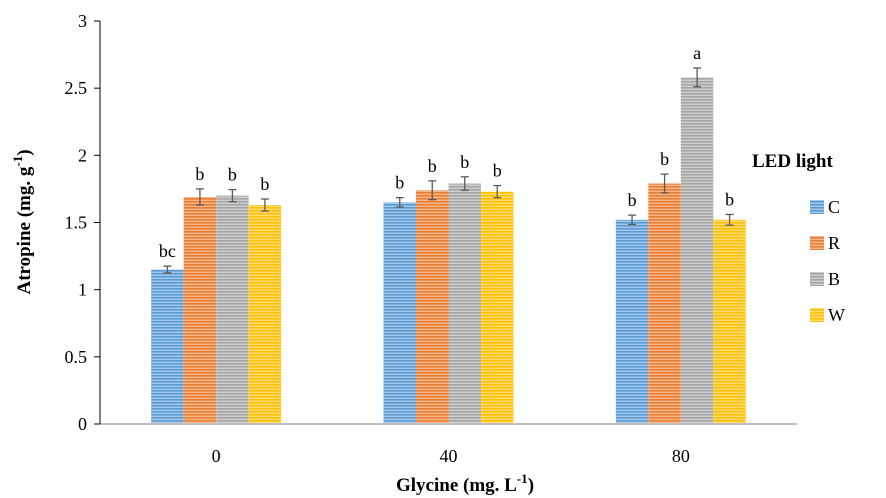  What do you see at coordinates (216, 456) in the screenshot?
I see `x-tick-label: 0` at bounding box center [216, 456].